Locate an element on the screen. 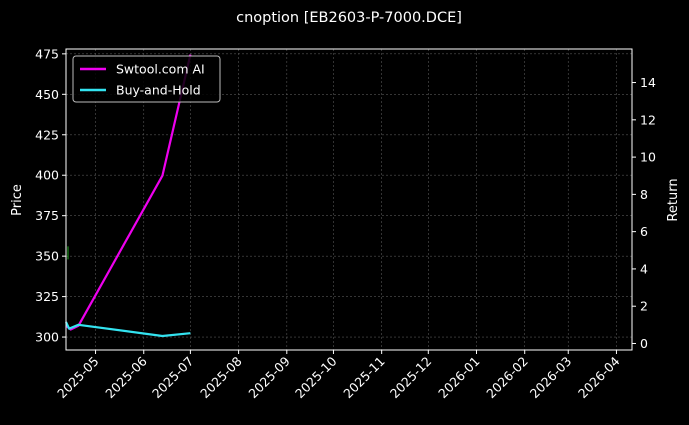 The width and height of the screenshot is (689, 425). left-y-tick-label: 350 is located at coordinates (47, 256).